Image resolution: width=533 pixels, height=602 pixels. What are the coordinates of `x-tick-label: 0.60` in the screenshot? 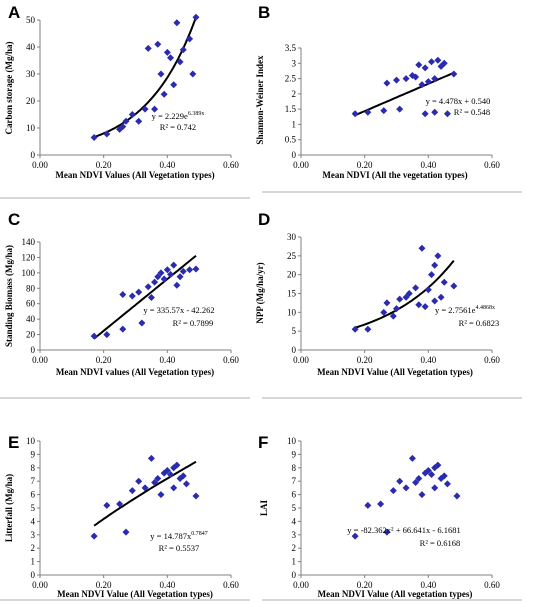 It's located at (492, 585).